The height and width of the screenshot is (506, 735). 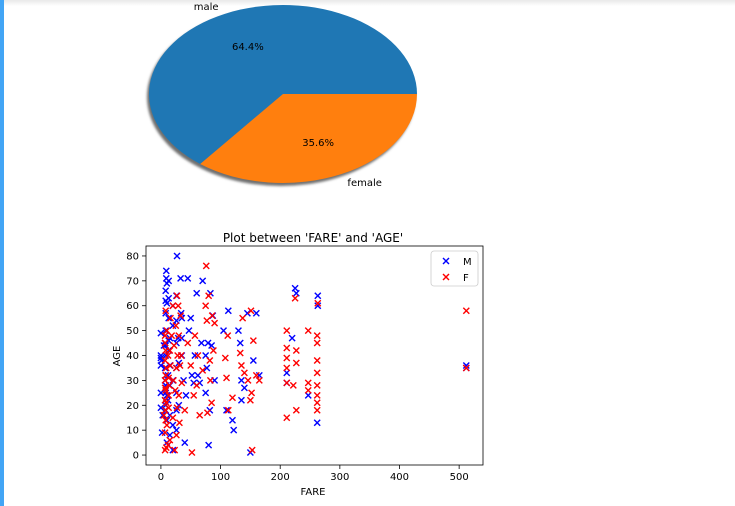 I want to click on x-tick-label: 0, so click(x=161, y=477).